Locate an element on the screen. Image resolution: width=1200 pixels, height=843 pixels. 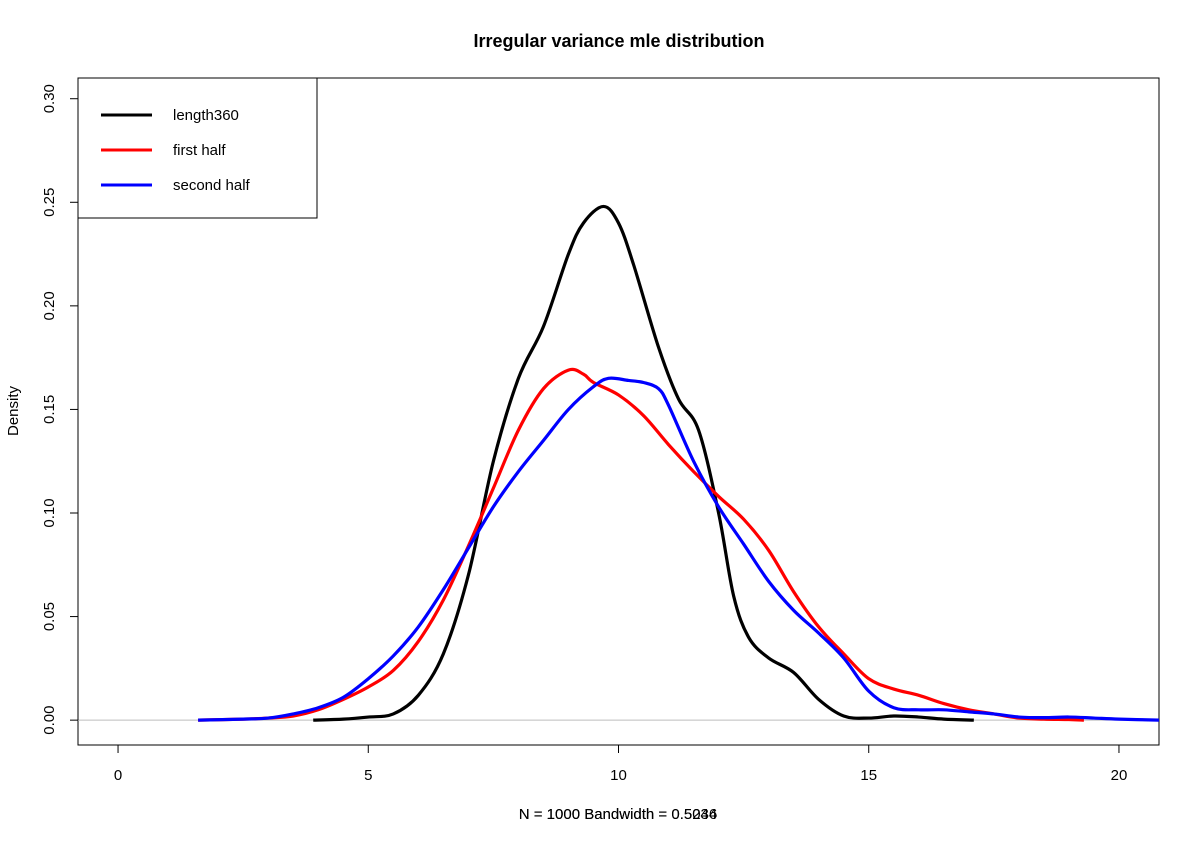
x-tick-label: 0 is located at coordinates (118, 775).